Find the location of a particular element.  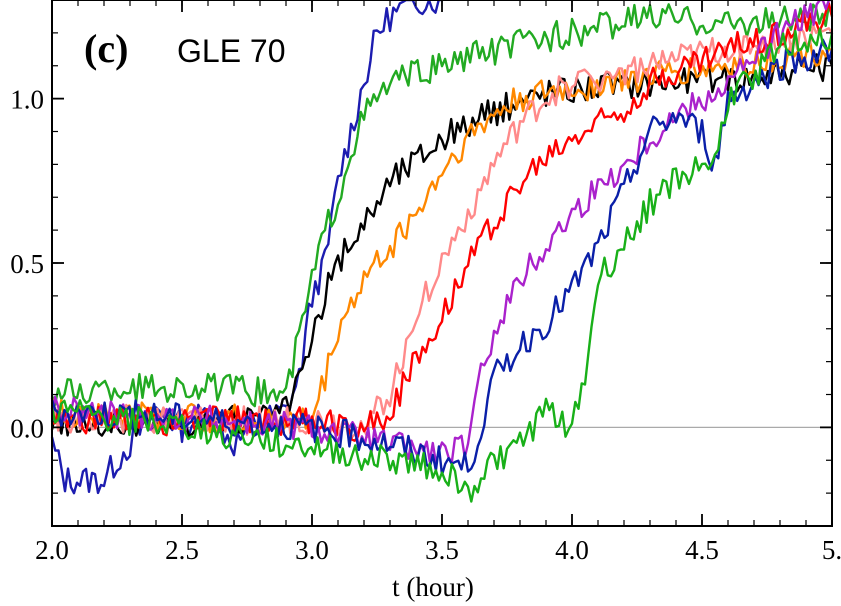

x-tick-label: 3.5 is located at coordinates (442, 550).